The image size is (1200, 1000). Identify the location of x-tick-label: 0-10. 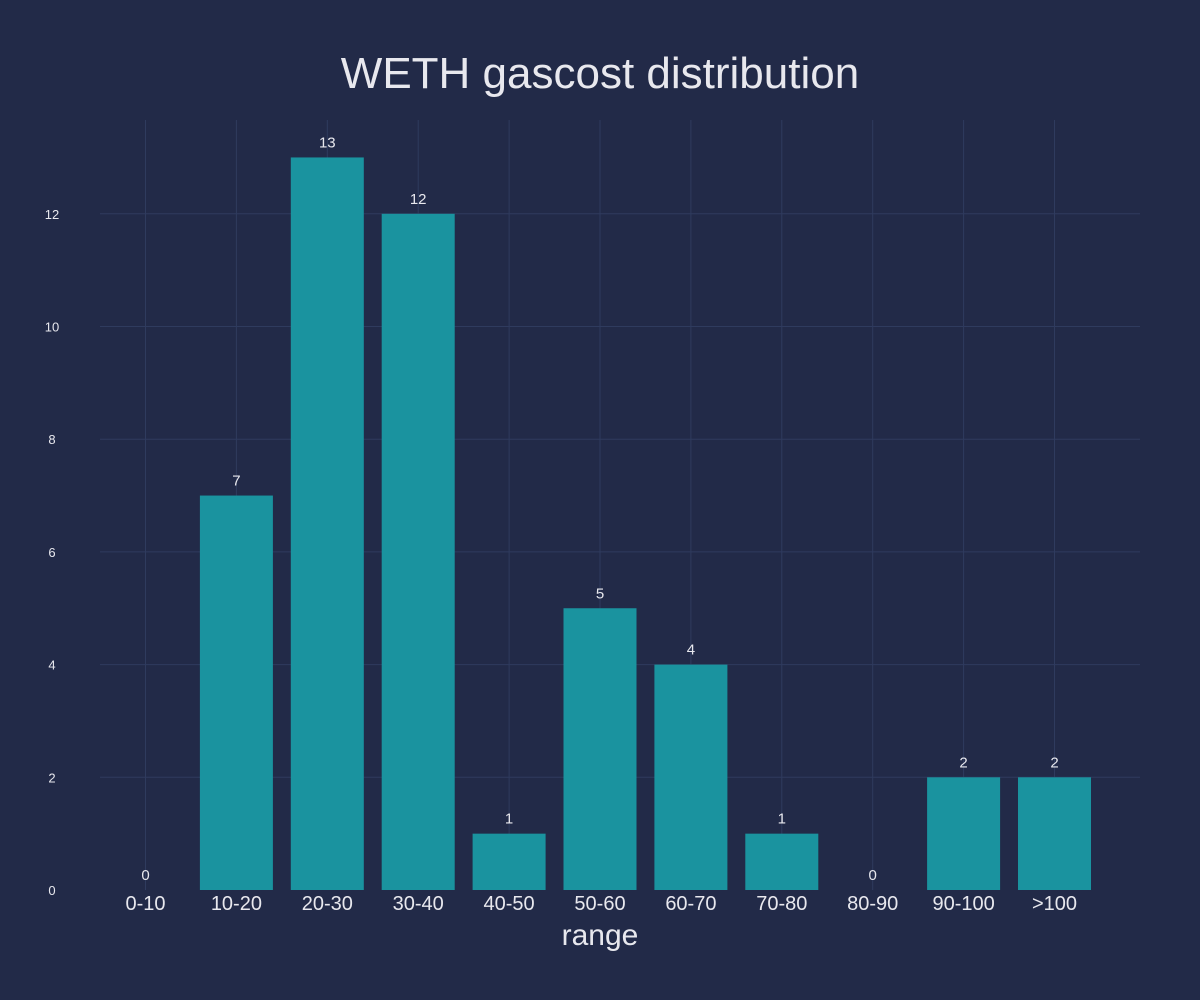
(145, 904).